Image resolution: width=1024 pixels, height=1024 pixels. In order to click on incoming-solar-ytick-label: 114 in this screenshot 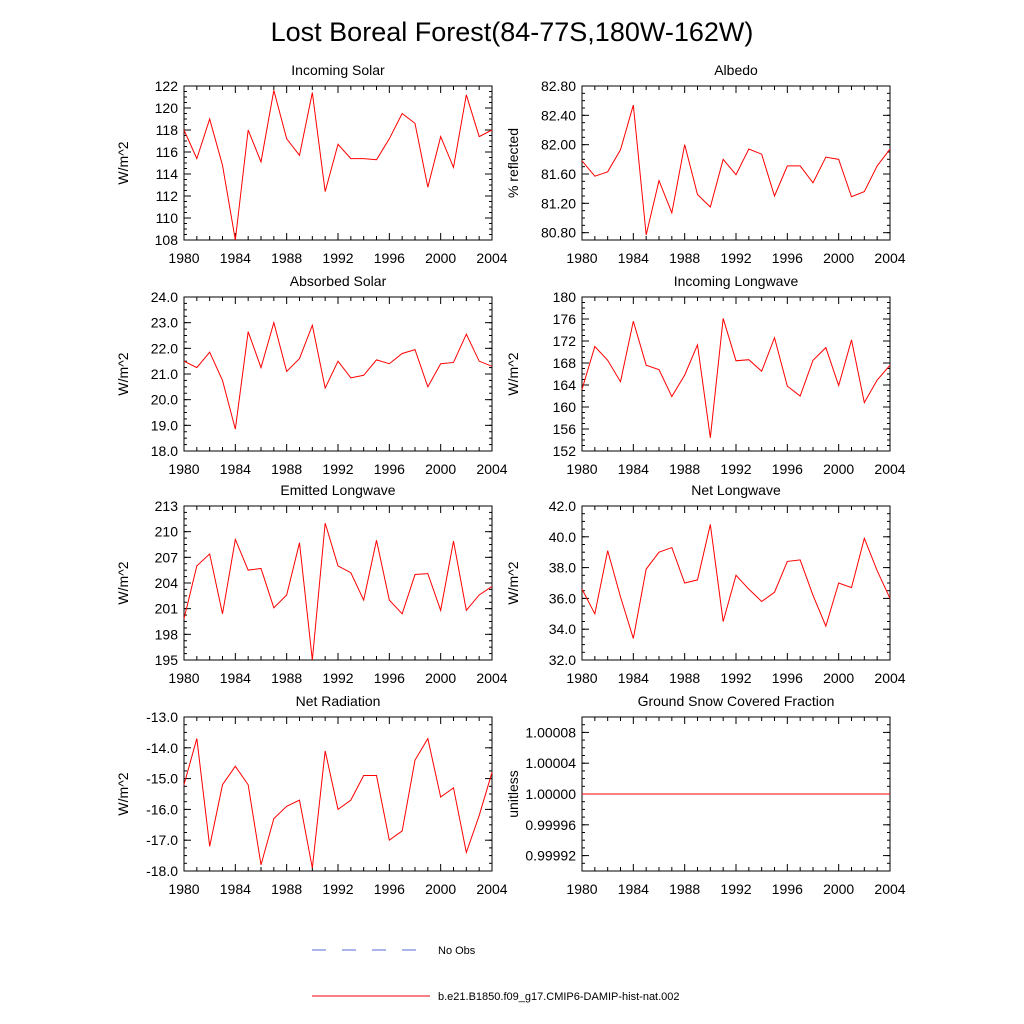, I will do `click(167, 174)`.